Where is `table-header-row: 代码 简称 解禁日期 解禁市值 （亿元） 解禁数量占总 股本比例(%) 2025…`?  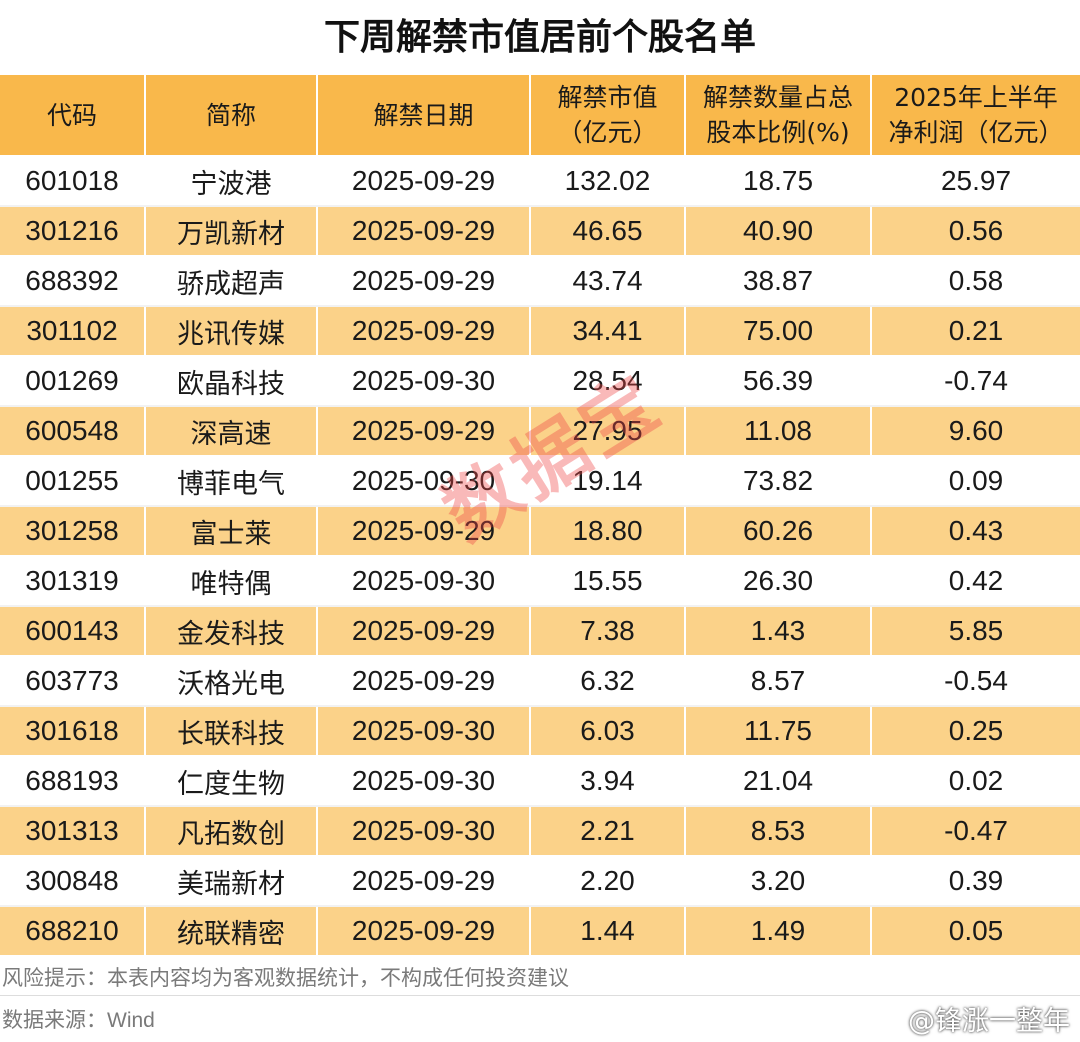 table-header-row: 代码 简称 解禁日期 解禁市值 （亿元） 解禁数量占总 股本比例(%) 2025… is located at coordinates (540, 116).